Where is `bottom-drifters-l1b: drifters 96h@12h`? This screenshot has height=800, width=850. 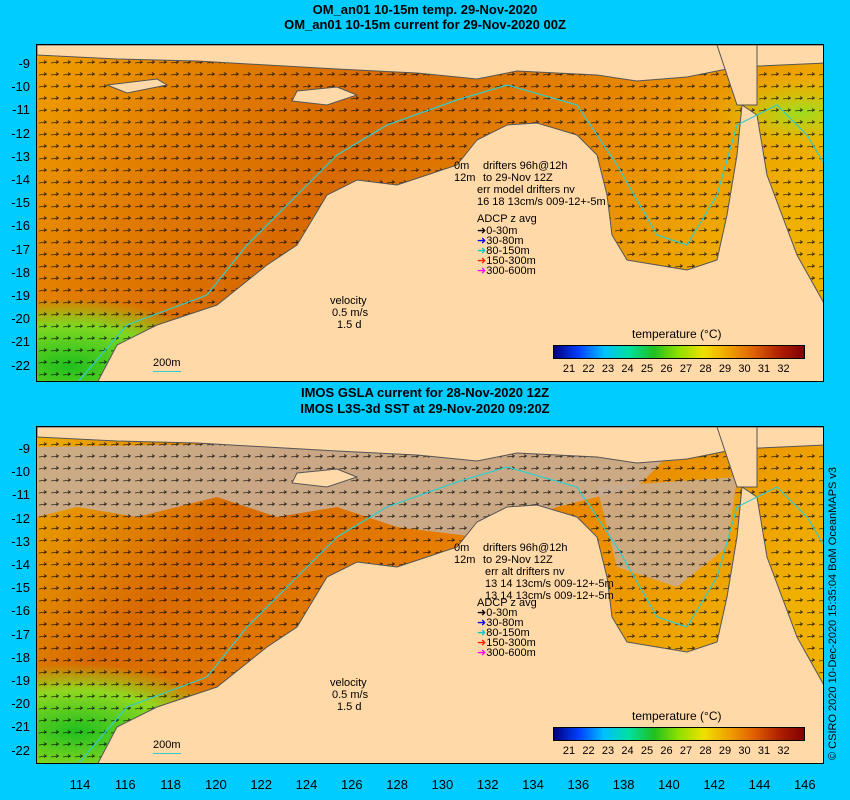 bottom-drifters-l1b: drifters 96h@12h is located at coordinates (525, 548).